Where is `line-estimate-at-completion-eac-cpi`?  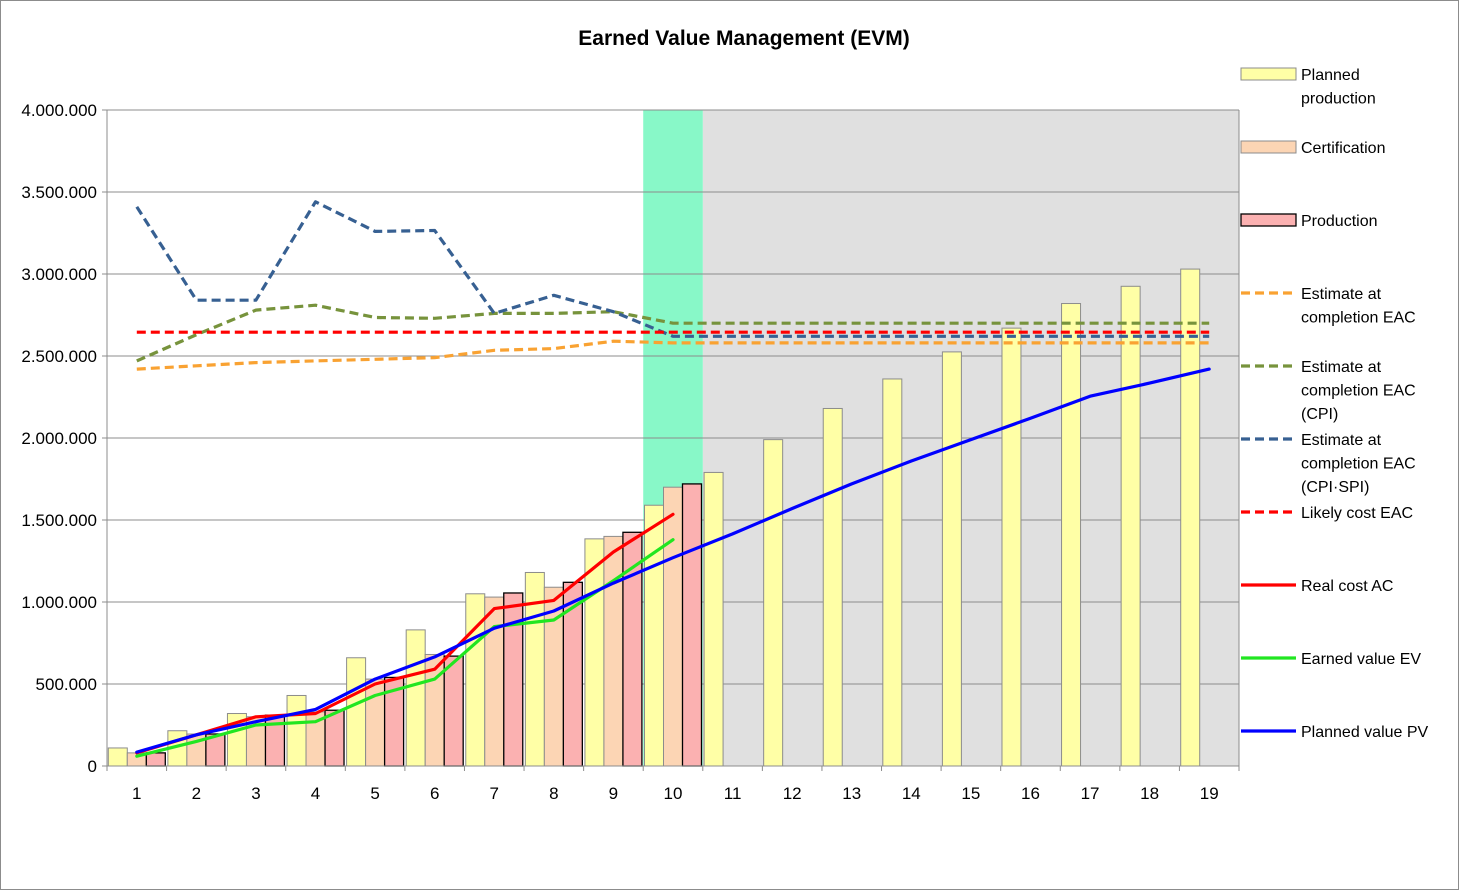 line-estimate-at-completion-eac-cpi is located at coordinates (673, 333).